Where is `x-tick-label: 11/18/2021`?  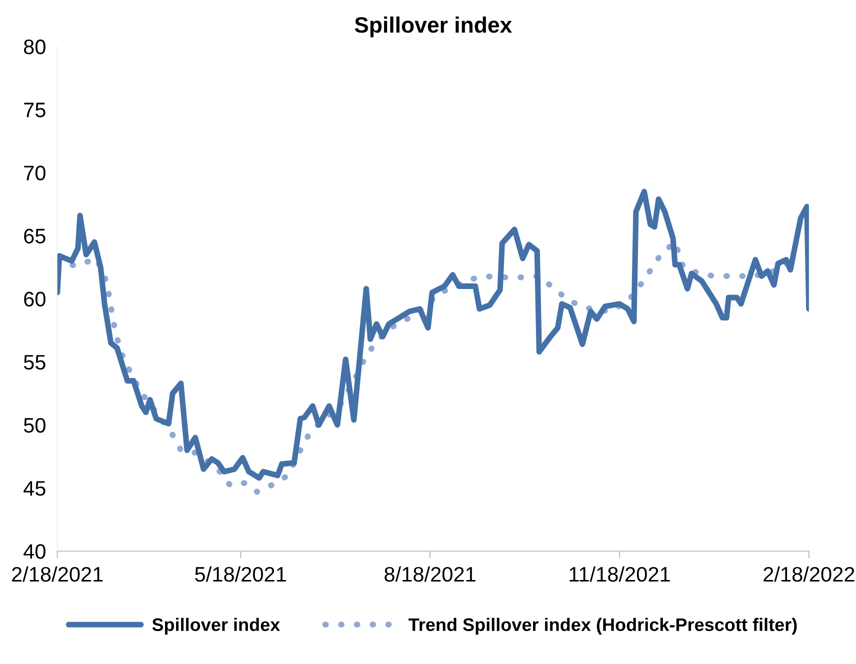 x-tick-label: 11/18/2021 is located at coordinates (620, 574).